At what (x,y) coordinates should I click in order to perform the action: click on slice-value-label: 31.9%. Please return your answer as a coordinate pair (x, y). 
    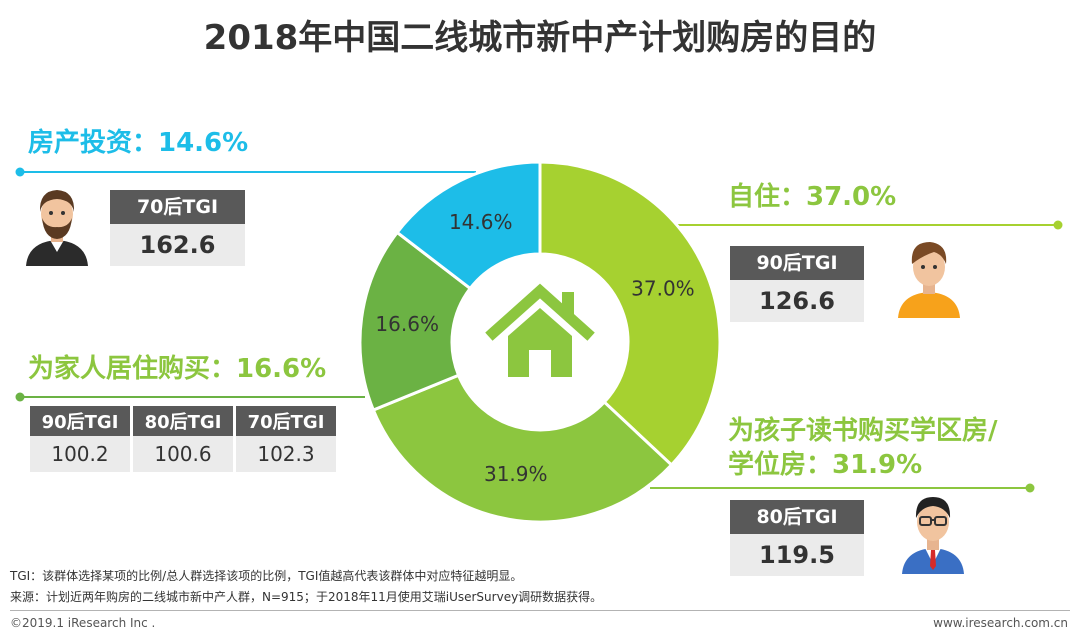
    Looking at the image, I should click on (516, 474).